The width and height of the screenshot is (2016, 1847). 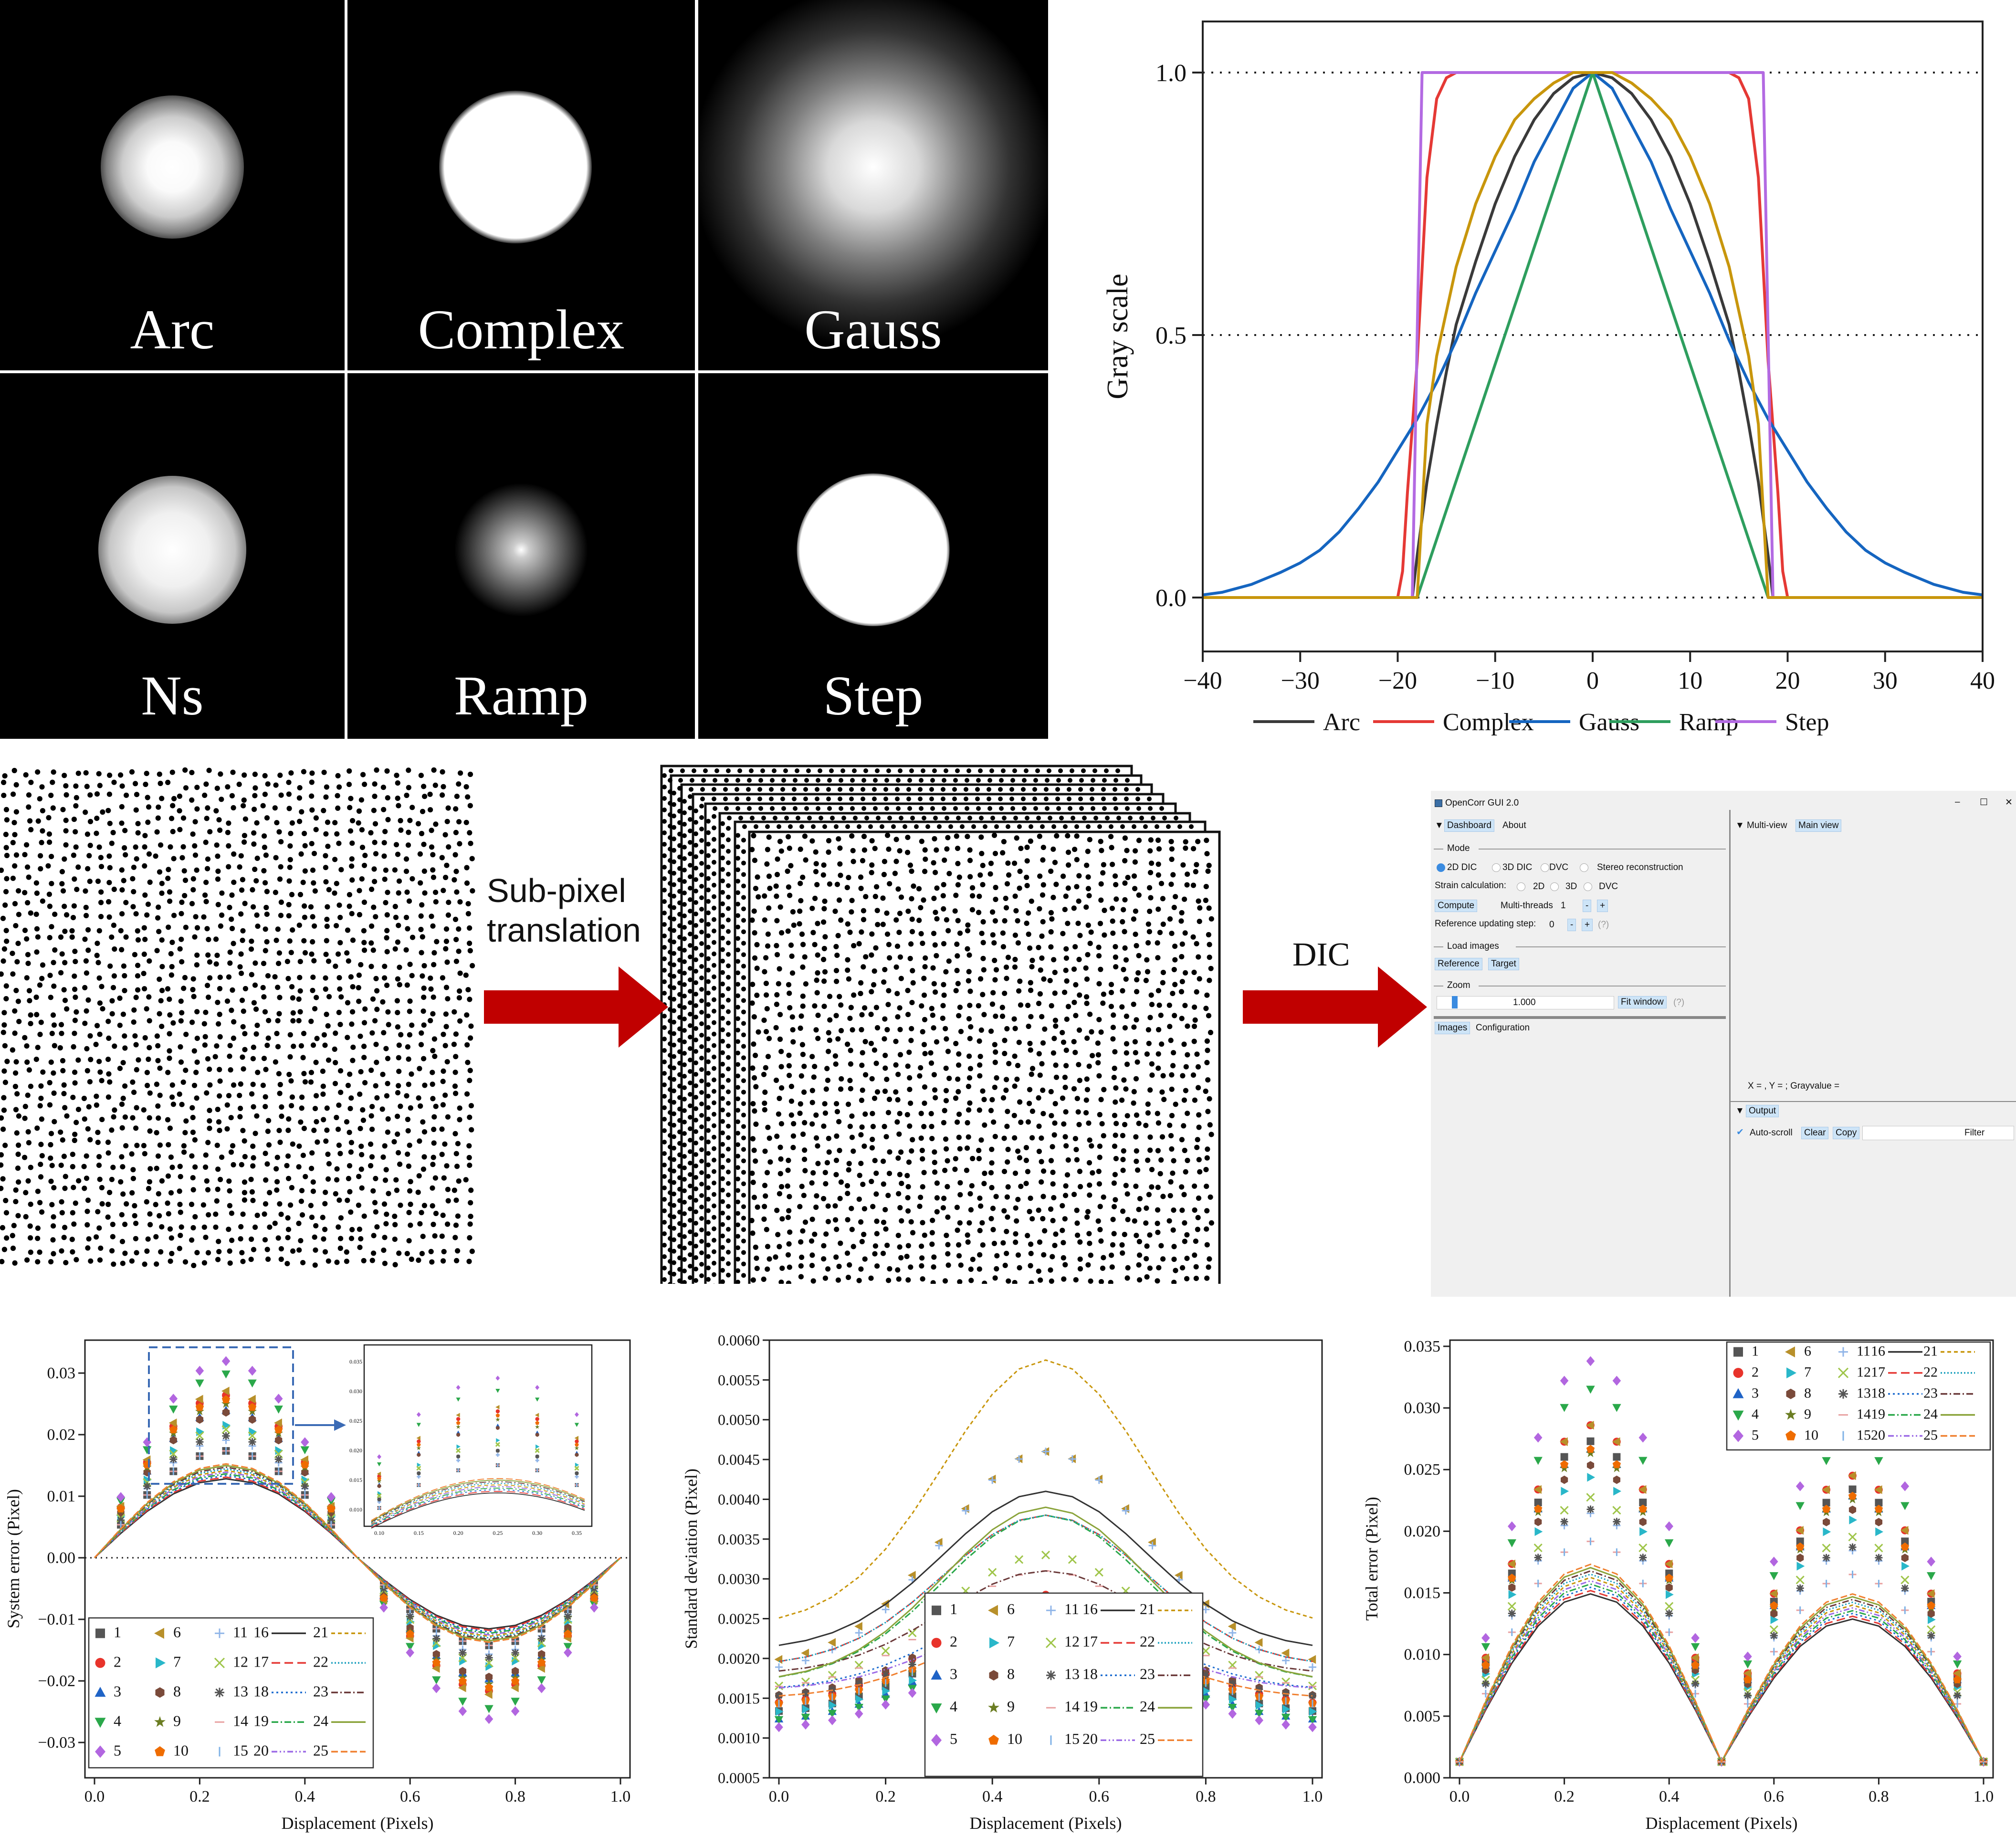 What do you see at coordinates (1938, 1133) in the screenshot?
I see `filter-input` at bounding box center [1938, 1133].